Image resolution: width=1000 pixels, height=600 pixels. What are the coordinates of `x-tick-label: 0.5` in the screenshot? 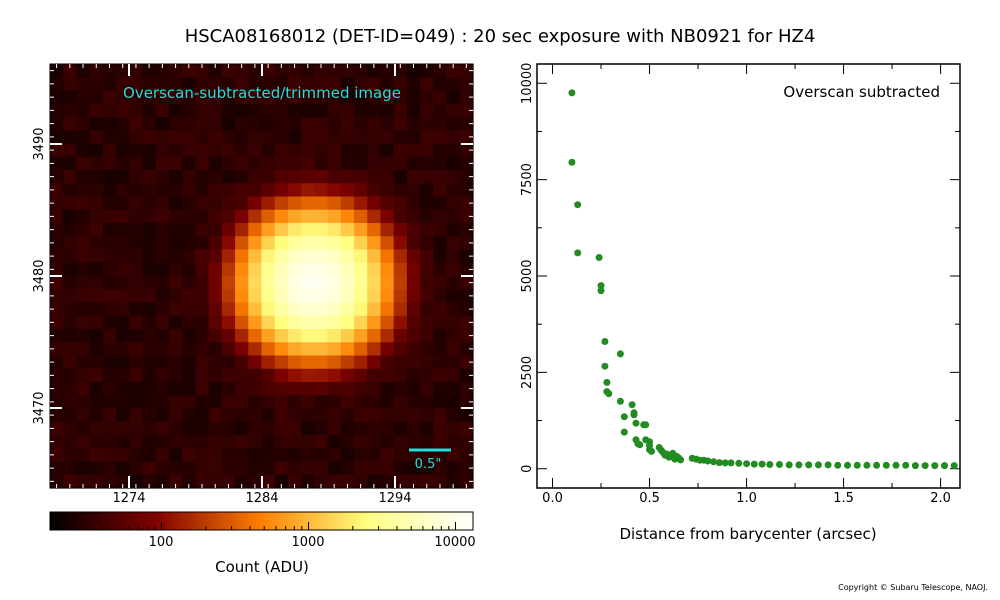 It's located at (649, 498).